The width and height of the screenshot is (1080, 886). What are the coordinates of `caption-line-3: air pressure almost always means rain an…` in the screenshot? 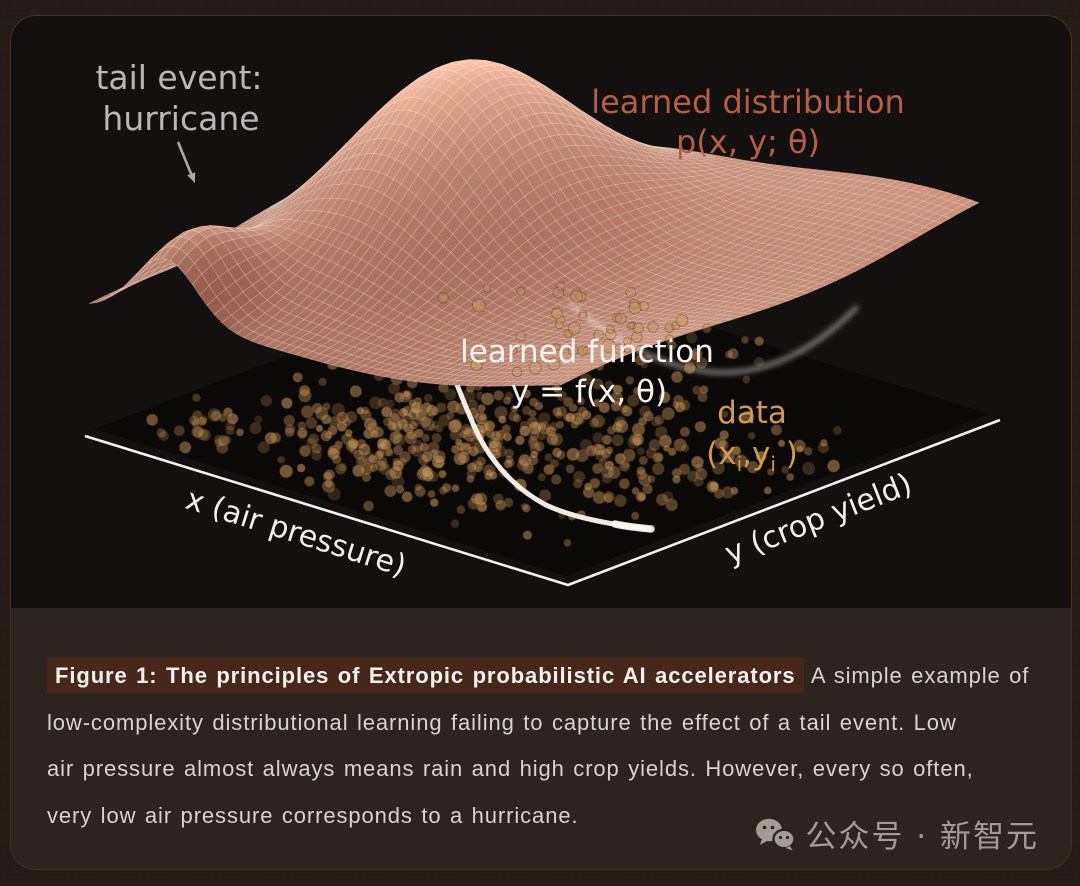 It's located at (510, 768).